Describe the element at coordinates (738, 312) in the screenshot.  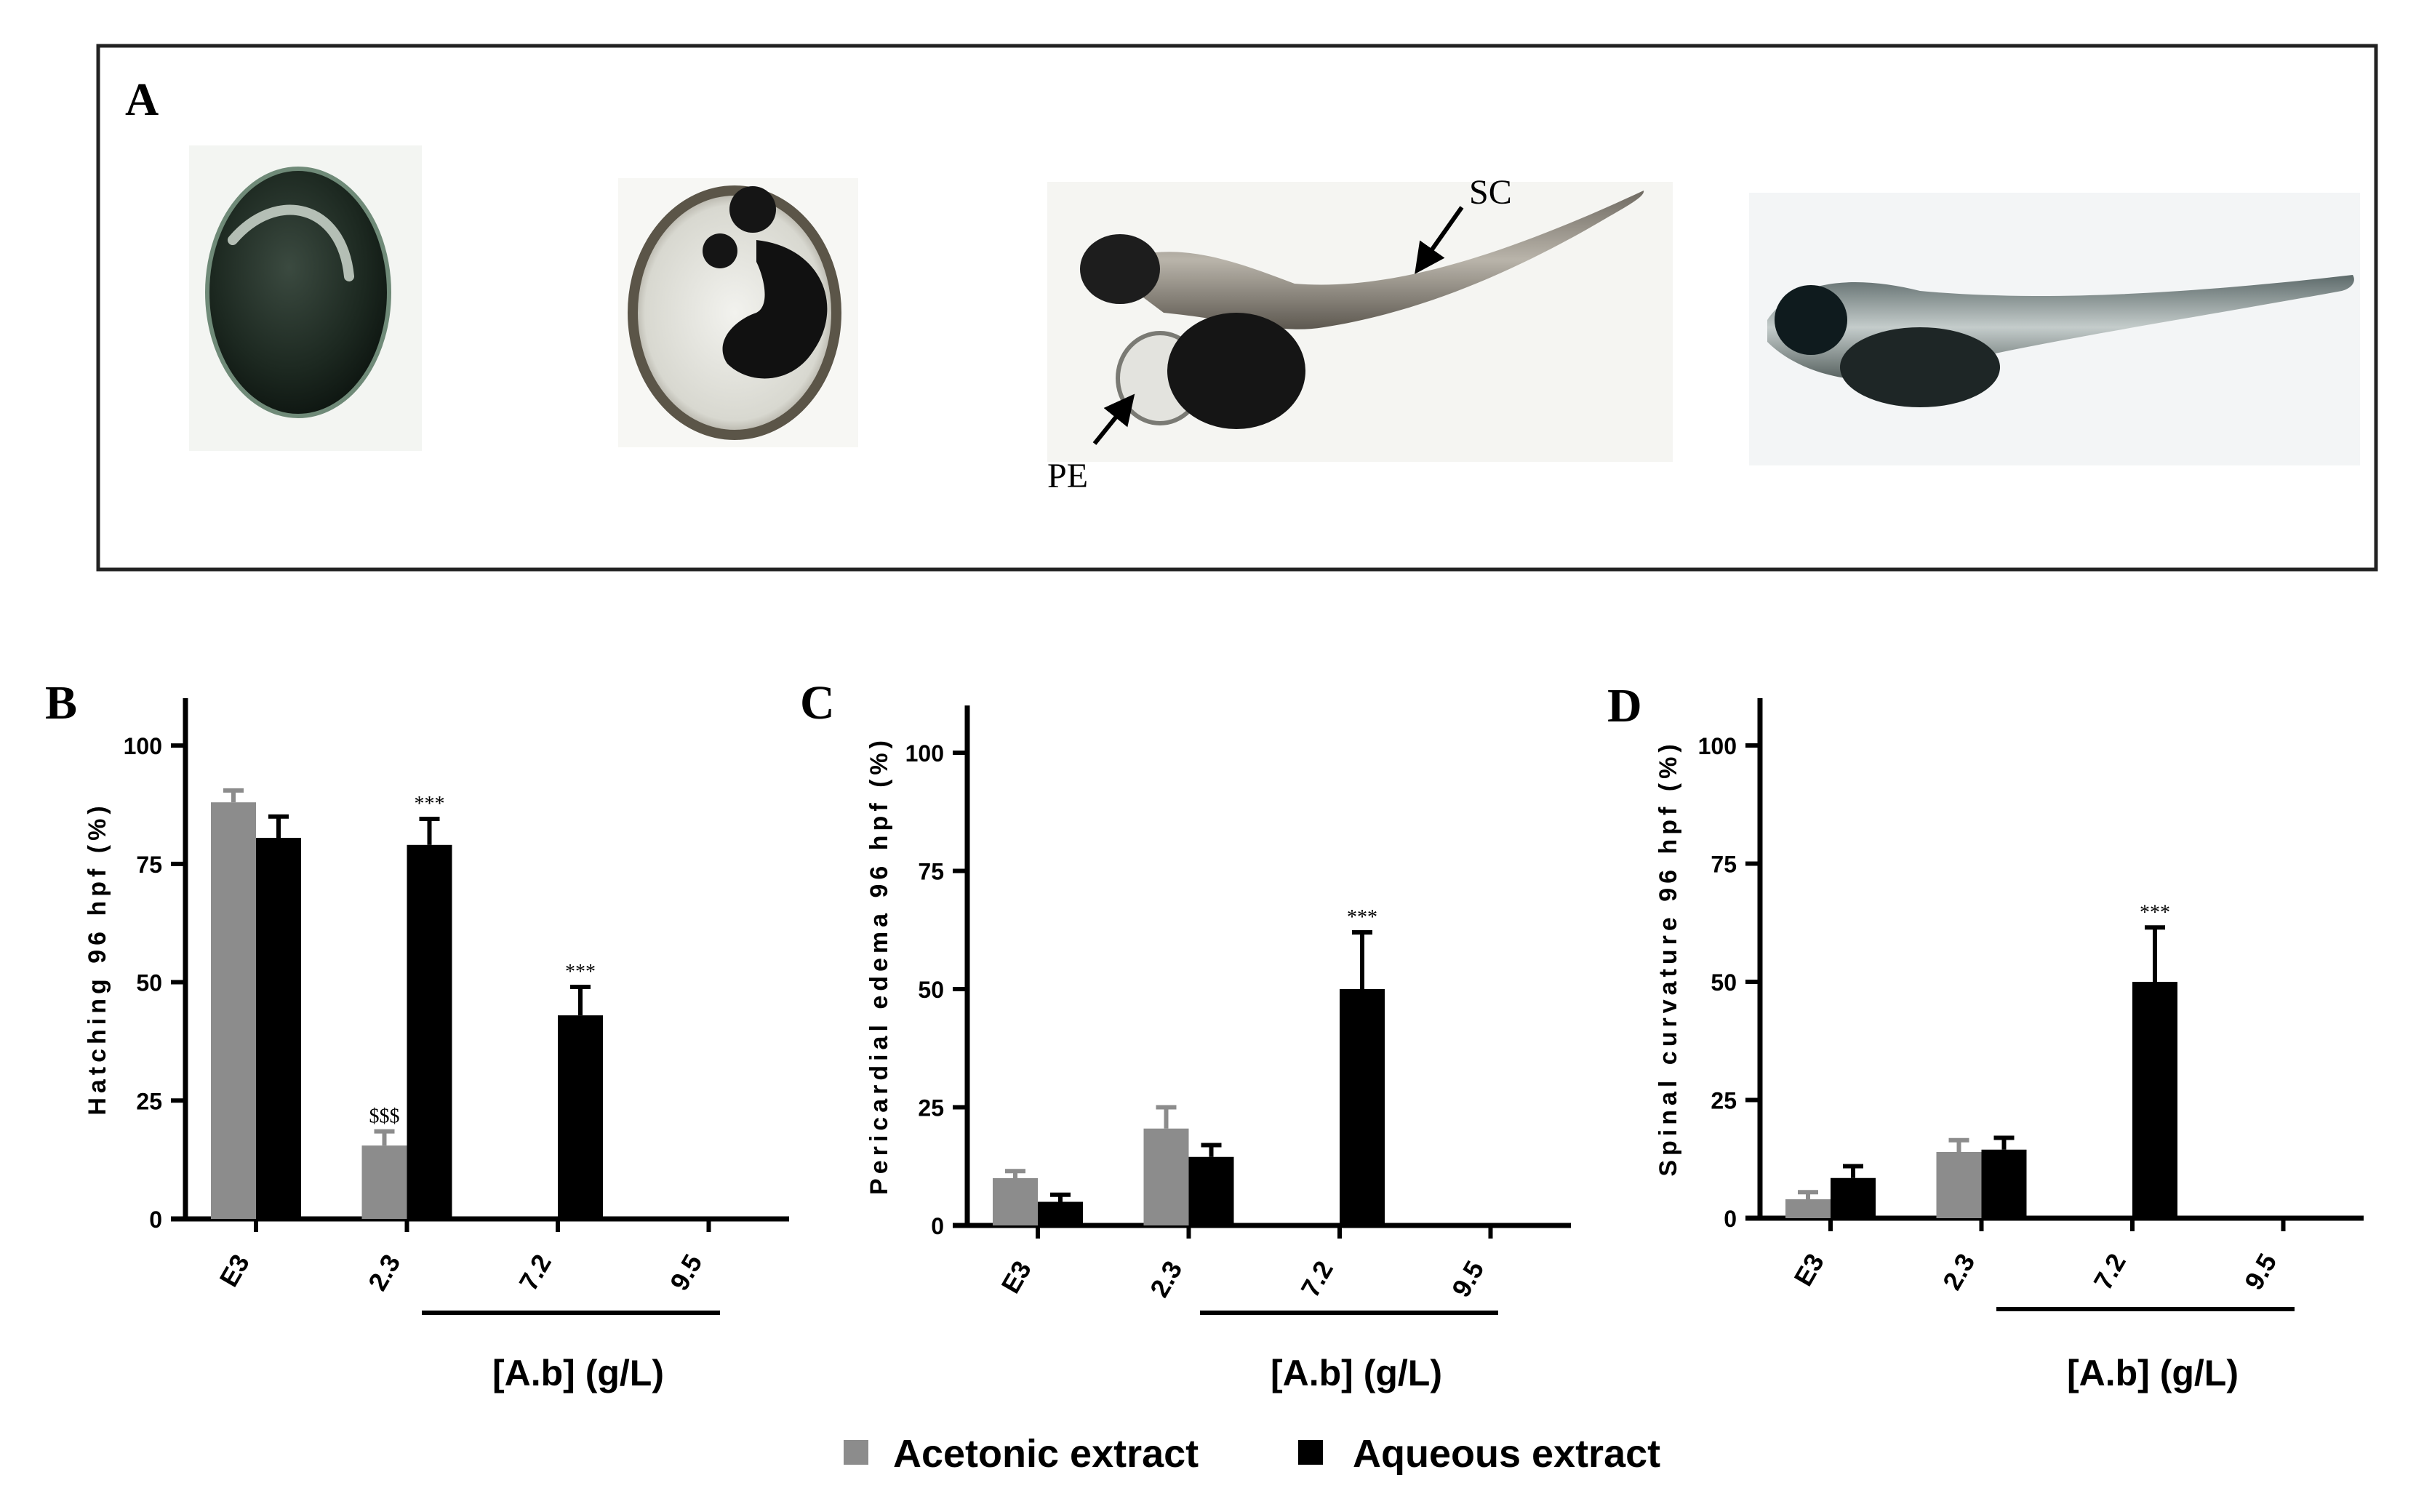
I see `embryo-chorion-image` at that location.